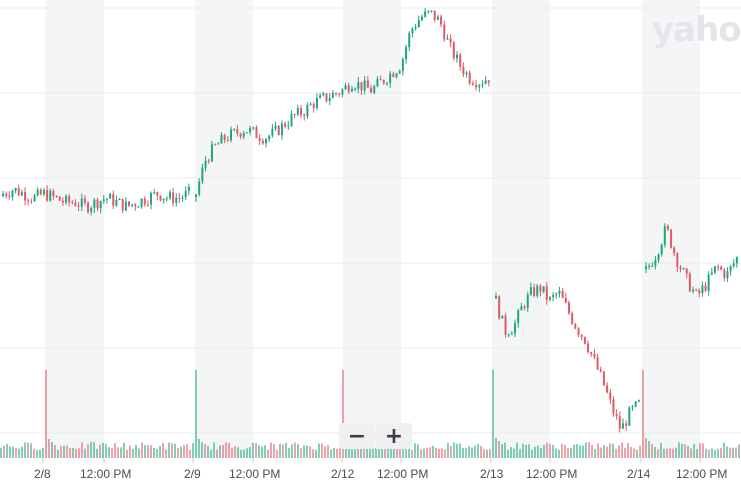 The image size is (741, 486). Describe the element at coordinates (357, 436) in the screenshot. I see `zoom-out-button: −` at that location.